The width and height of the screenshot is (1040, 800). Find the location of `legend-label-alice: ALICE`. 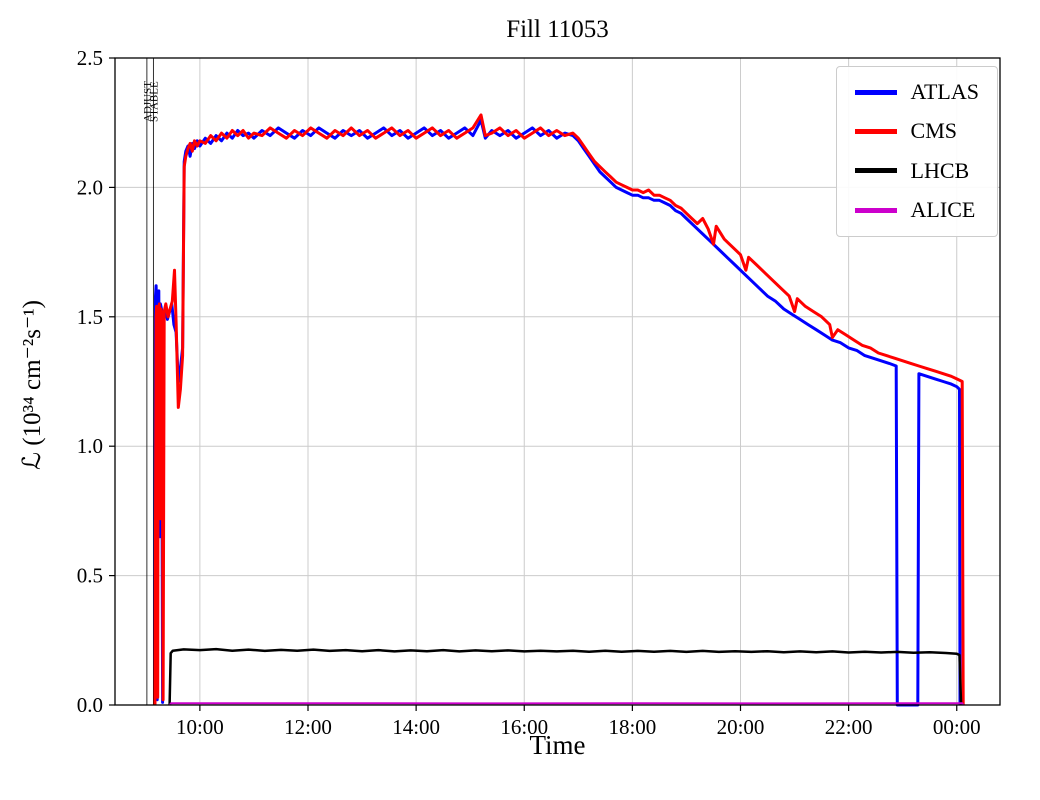

legend-label-alice: ALICE is located at coordinates (943, 210).